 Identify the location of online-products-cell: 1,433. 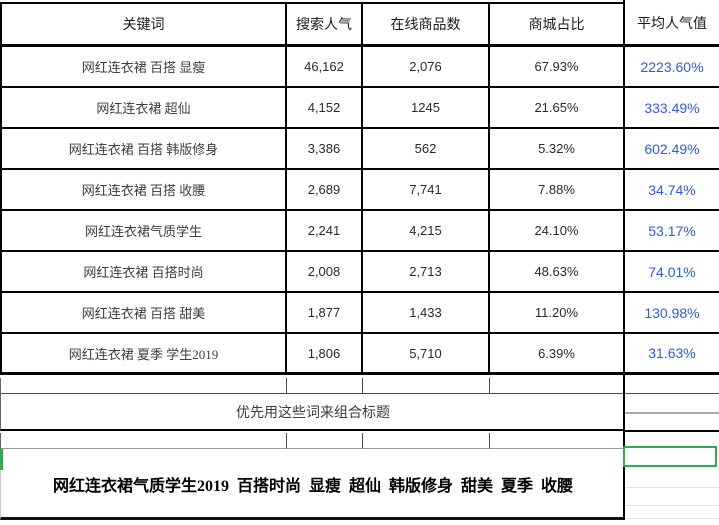
(426, 313).